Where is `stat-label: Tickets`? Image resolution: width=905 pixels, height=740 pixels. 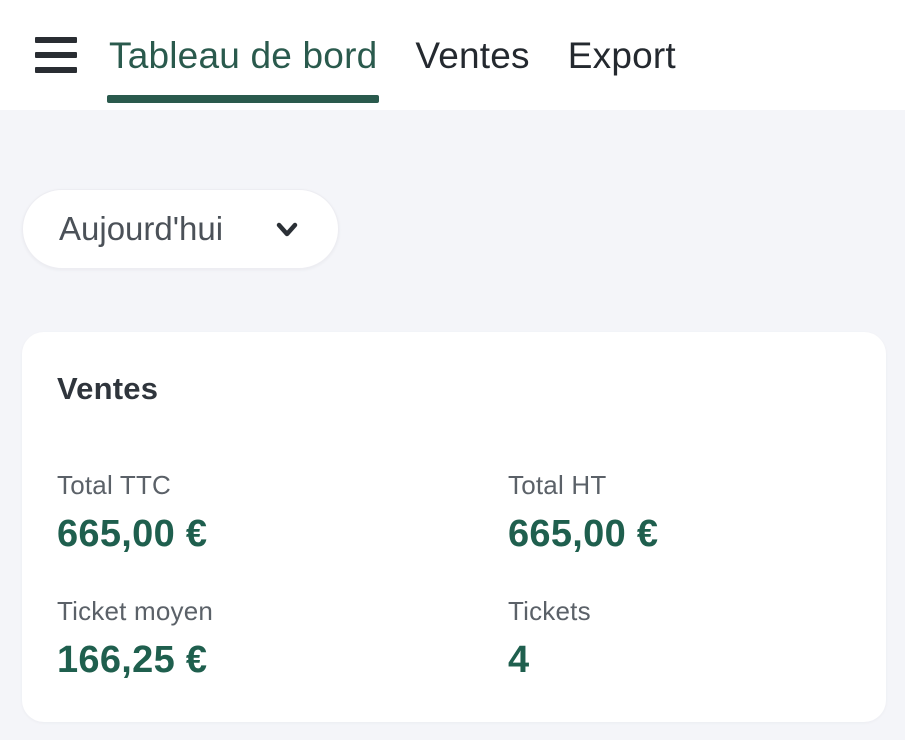
stat-label: Tickets is located at coordinates (549, 611).